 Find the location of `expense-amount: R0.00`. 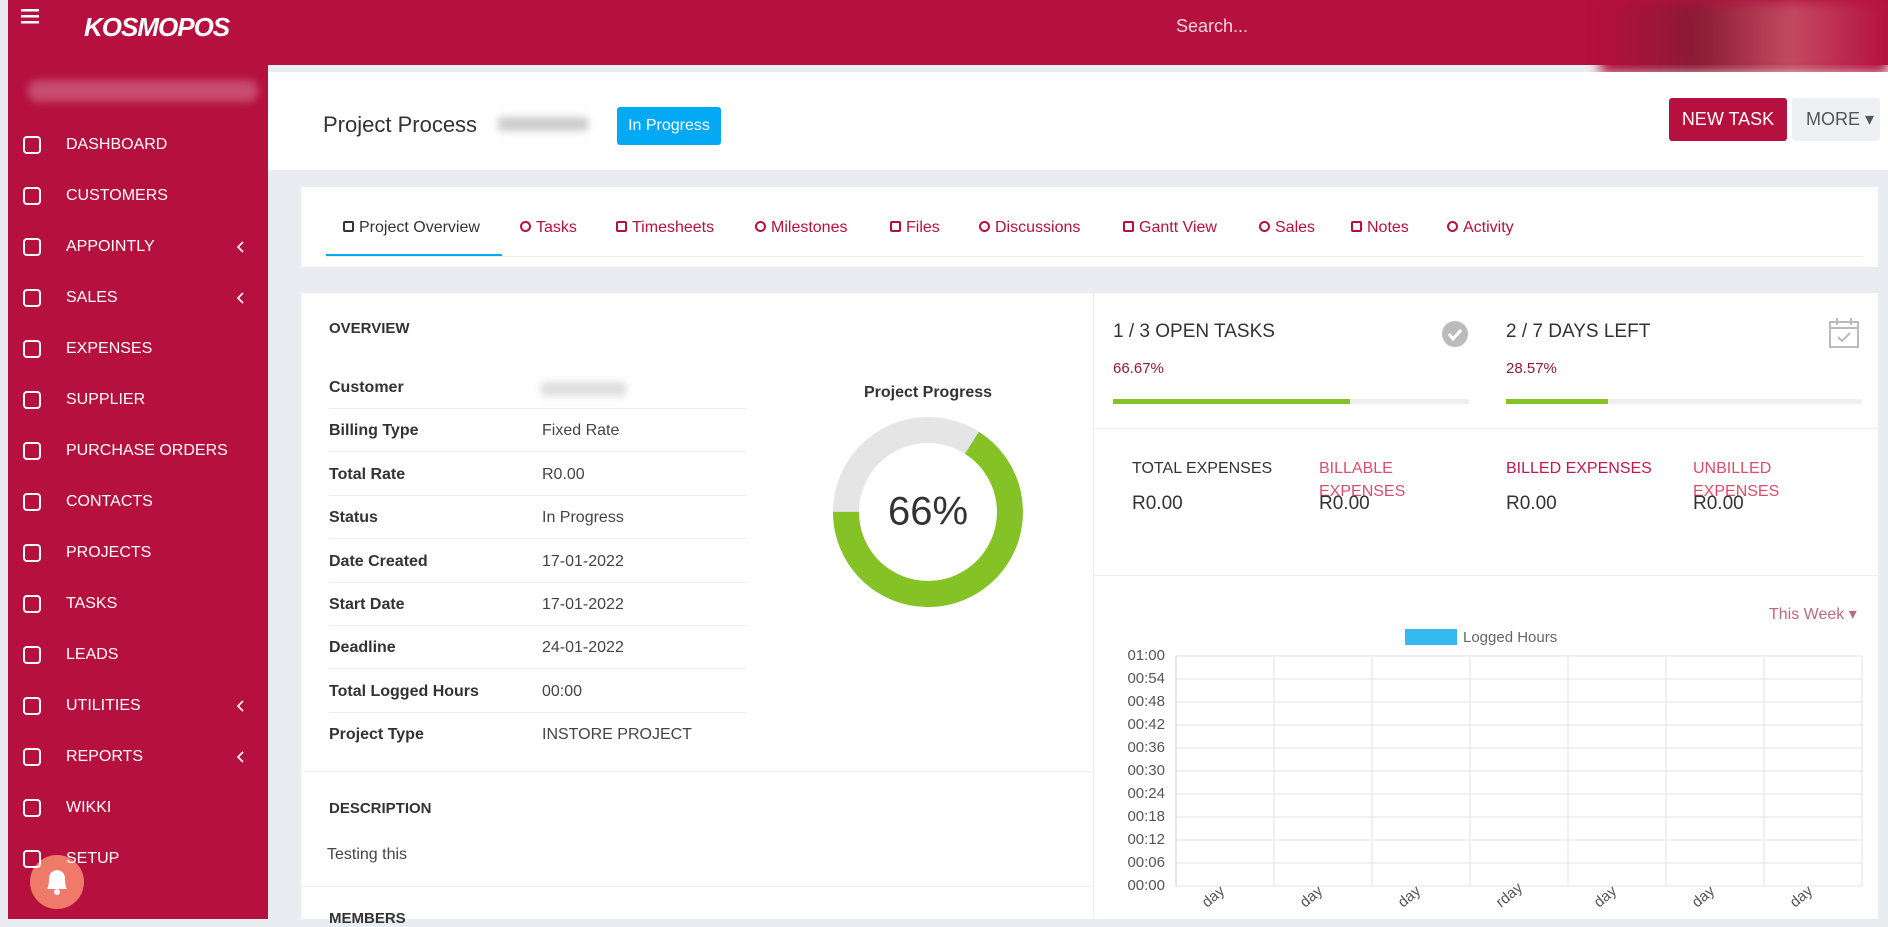

expense-amount: R0.00 is located at coordinates (1157, 503).